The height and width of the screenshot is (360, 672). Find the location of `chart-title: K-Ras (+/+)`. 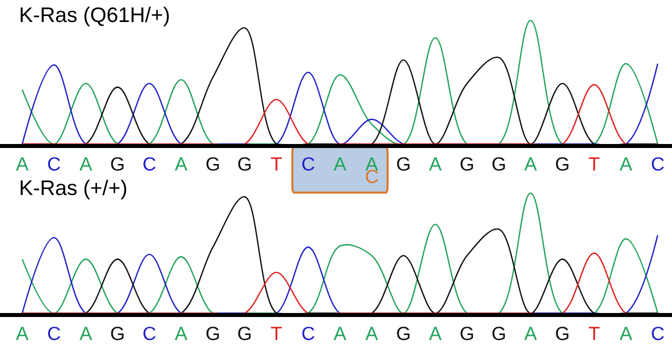

chart-title: K-Ras (+/+) is located at coordinates (73, 188).